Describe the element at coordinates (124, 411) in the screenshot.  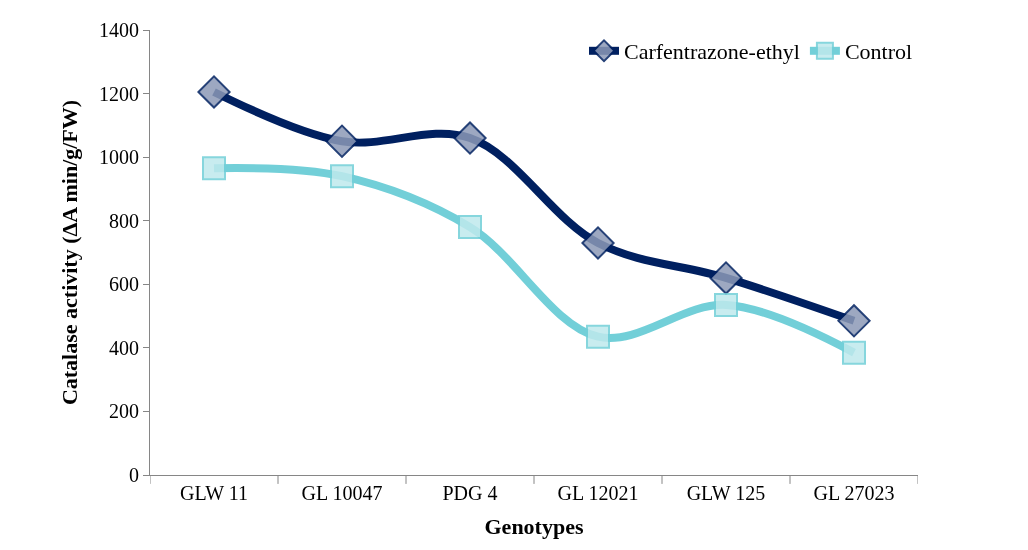
I see `y-tick-label: 200` at that location.